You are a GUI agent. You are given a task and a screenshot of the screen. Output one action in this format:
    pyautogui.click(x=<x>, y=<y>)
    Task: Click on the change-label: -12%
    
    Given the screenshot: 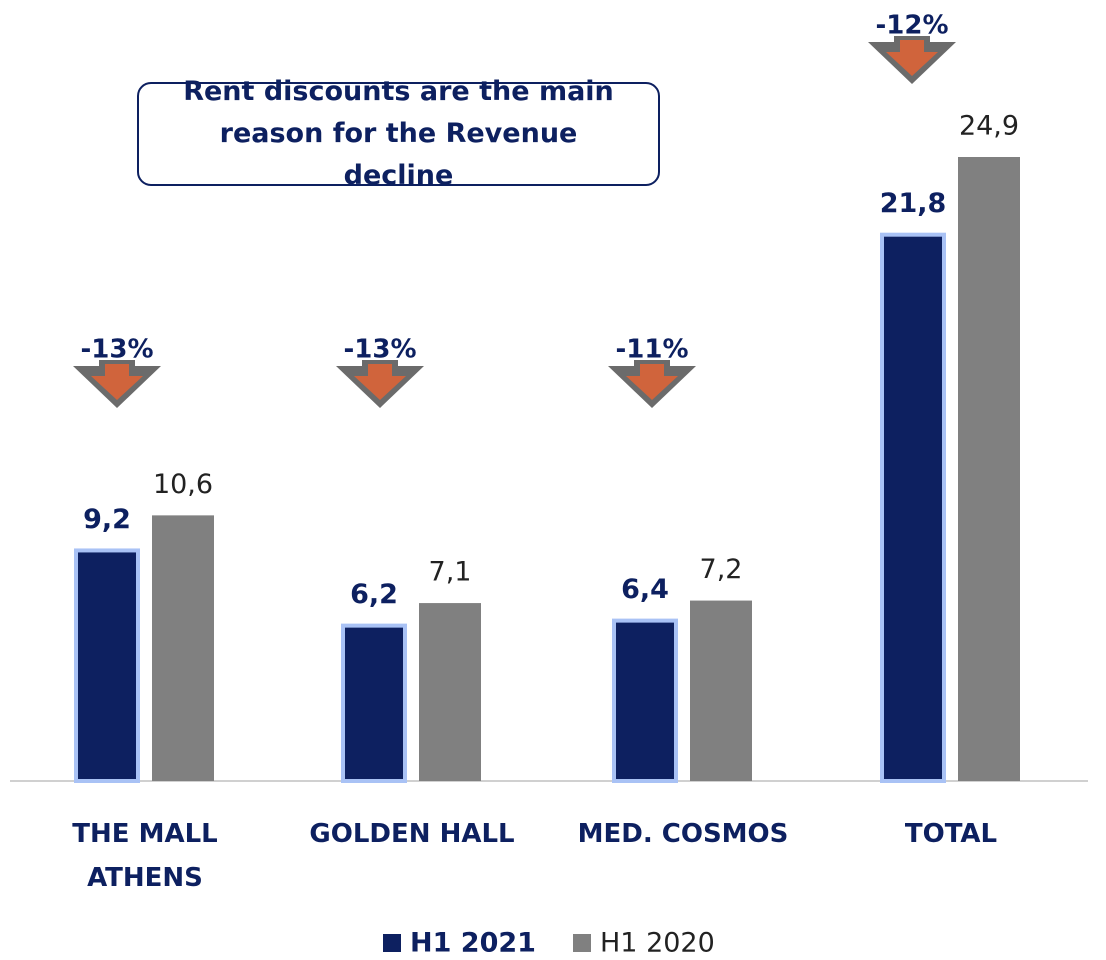 What is the action you would take?
    pyautogui.click(x=911, y=26)
    